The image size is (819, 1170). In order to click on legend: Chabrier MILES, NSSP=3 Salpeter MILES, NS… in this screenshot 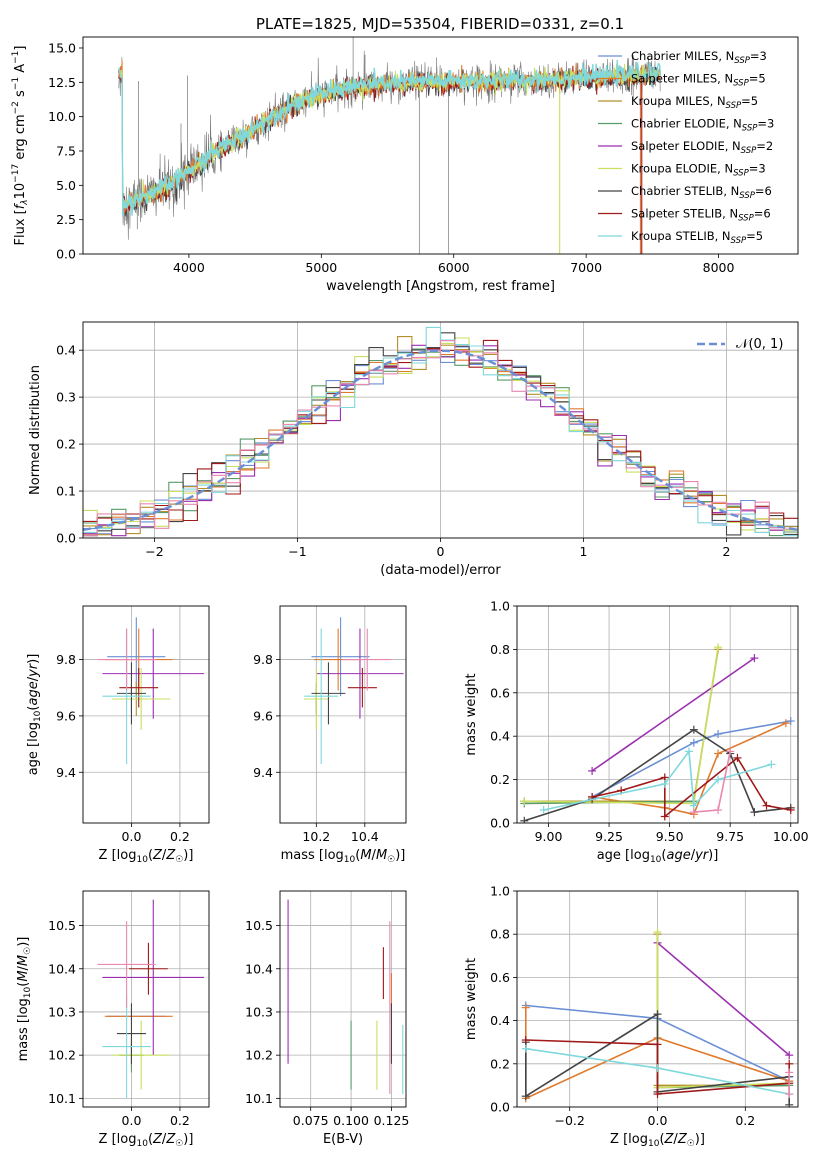, I will do `click(686, 147)`.